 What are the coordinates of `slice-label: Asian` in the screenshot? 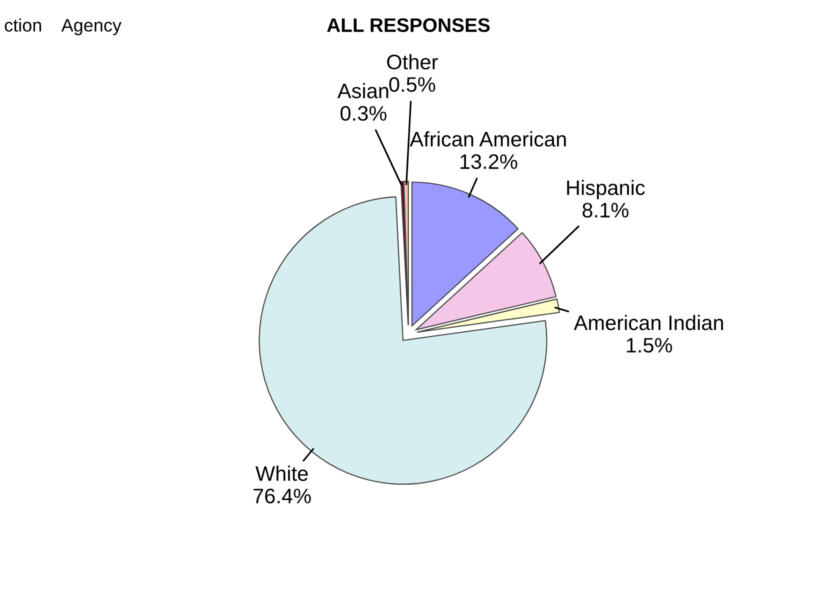 It's located at (362, 90).